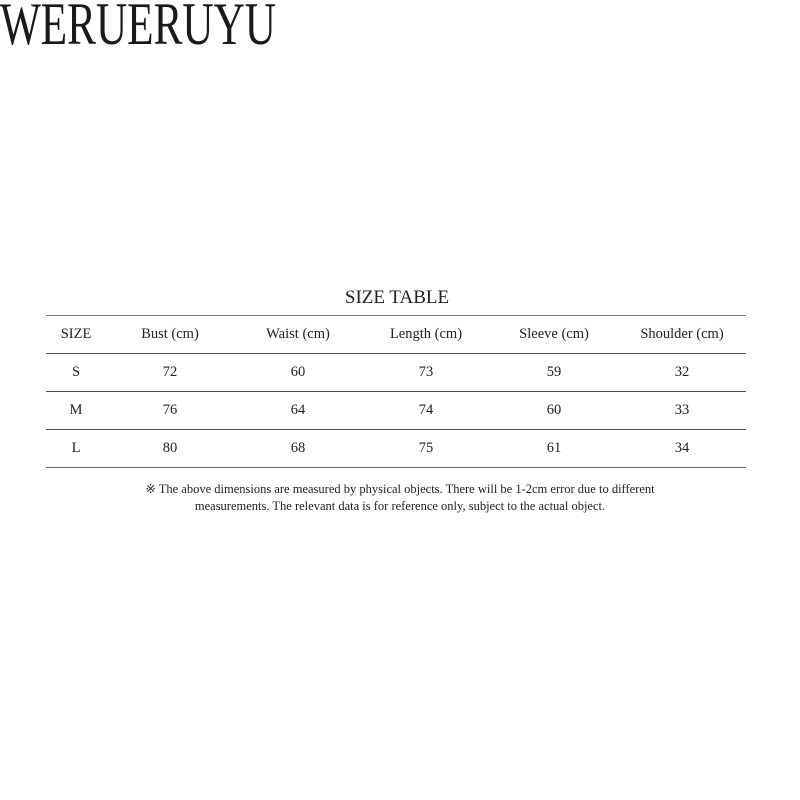  I want to click on header-shoulder: Shoulder (cm), so click(682, 334).